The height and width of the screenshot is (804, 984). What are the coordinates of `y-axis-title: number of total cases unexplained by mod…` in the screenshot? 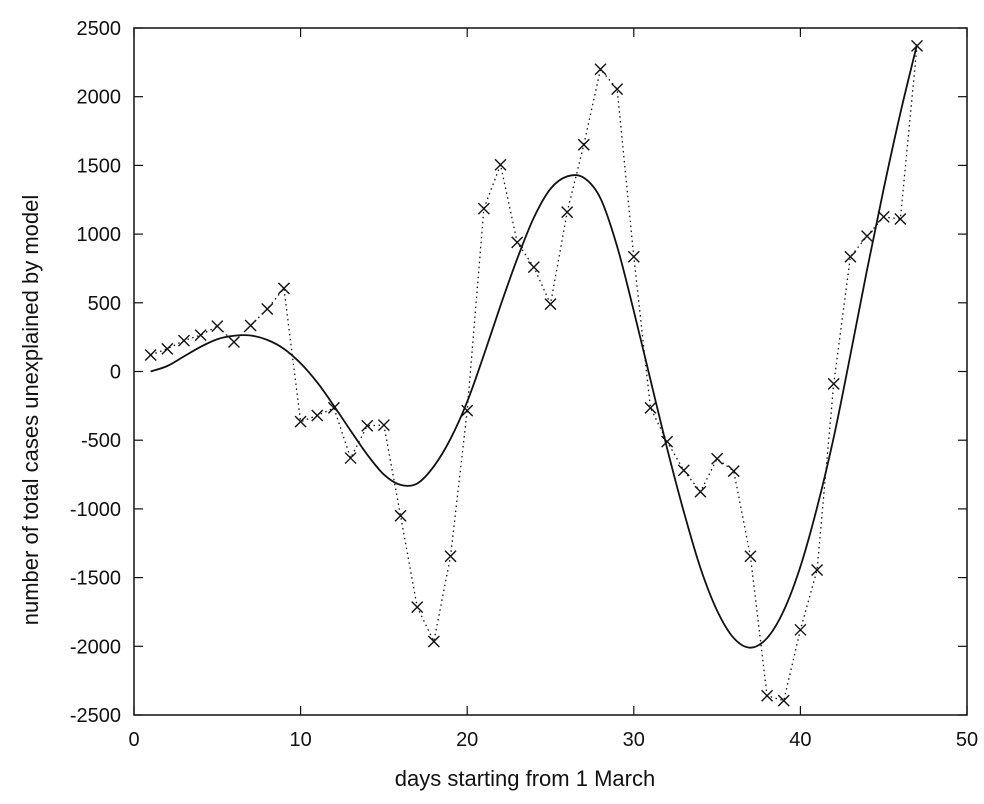 It's located at (30, 410).